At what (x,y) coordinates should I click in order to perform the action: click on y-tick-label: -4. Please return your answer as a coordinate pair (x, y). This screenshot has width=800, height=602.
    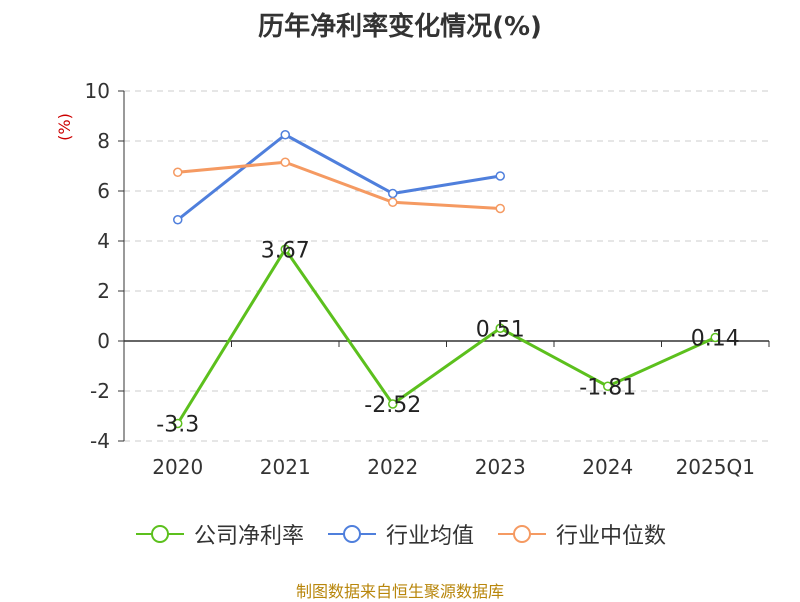
    Looking at the image, I should click on (100, 441).